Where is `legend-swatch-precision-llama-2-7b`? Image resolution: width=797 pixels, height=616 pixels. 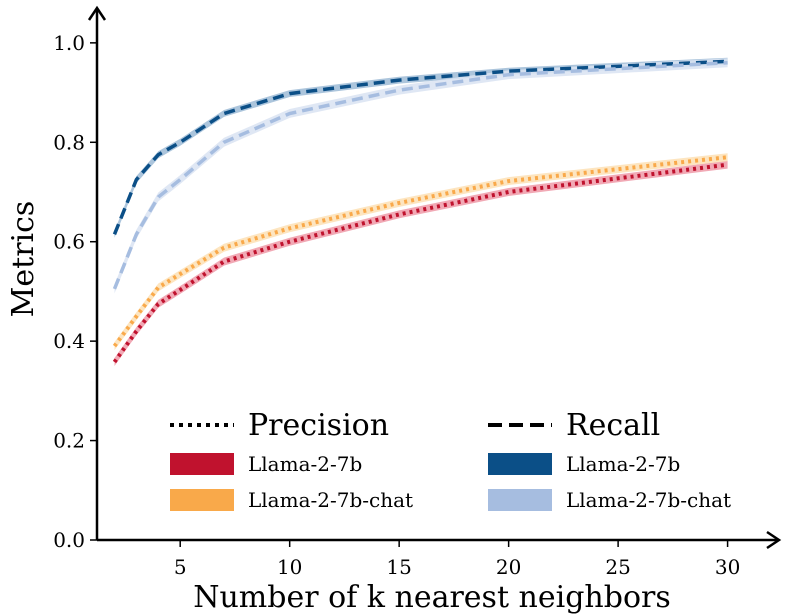 legend-swatch-precision-llama-2-7b is located at coordinates (202, 464).